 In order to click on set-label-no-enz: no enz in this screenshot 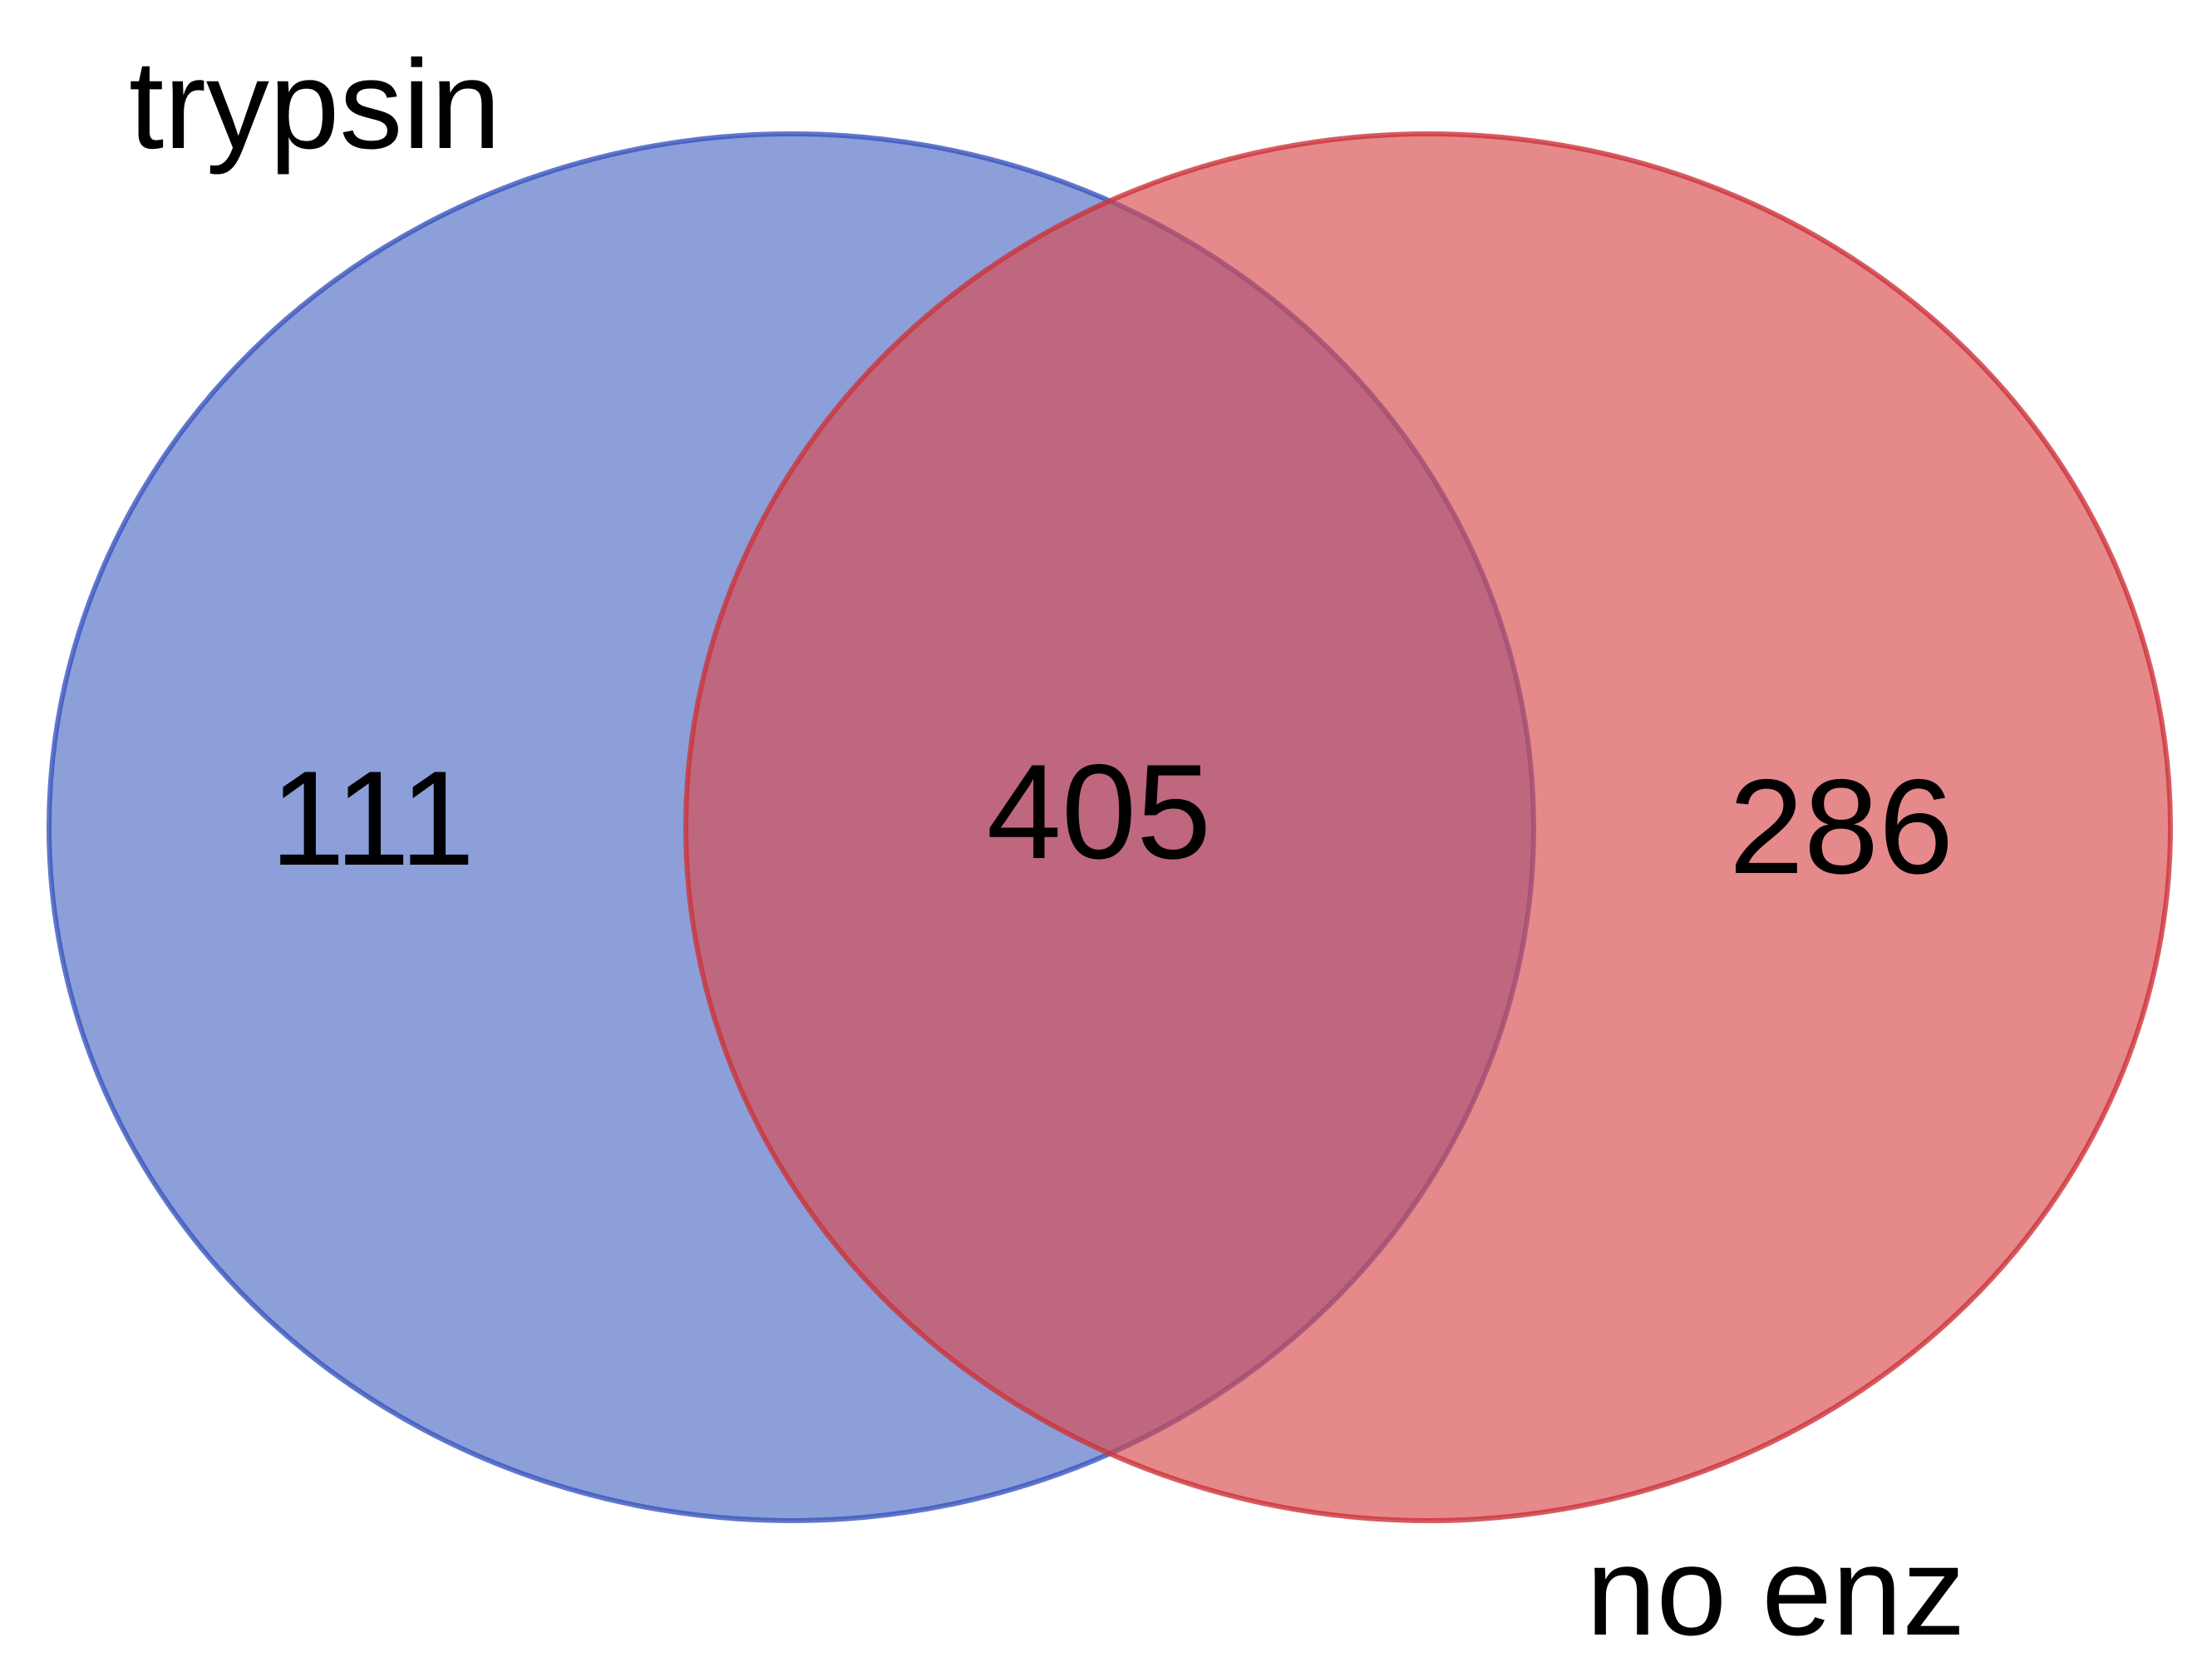, I will do `click(1775, 1591)`.